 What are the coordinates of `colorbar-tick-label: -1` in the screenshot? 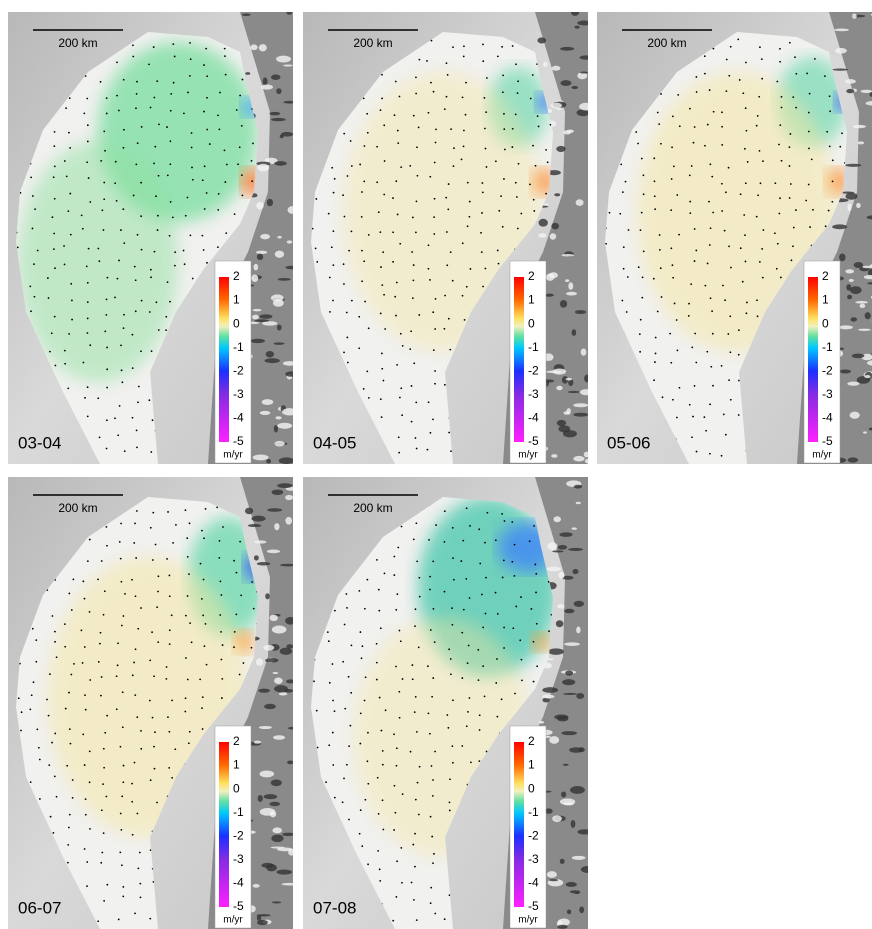 It's located at (533, 812).